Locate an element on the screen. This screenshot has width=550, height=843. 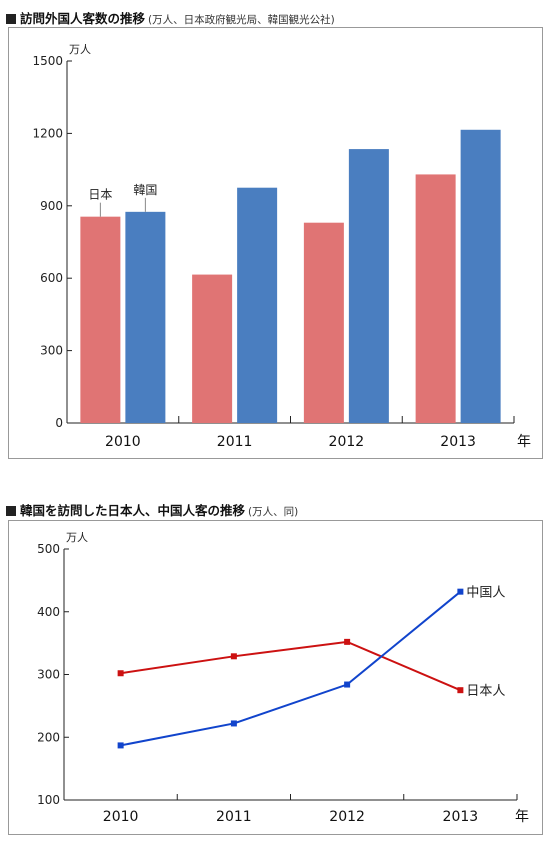
y-tick-label: 100 is located at coordinates (48, 800).